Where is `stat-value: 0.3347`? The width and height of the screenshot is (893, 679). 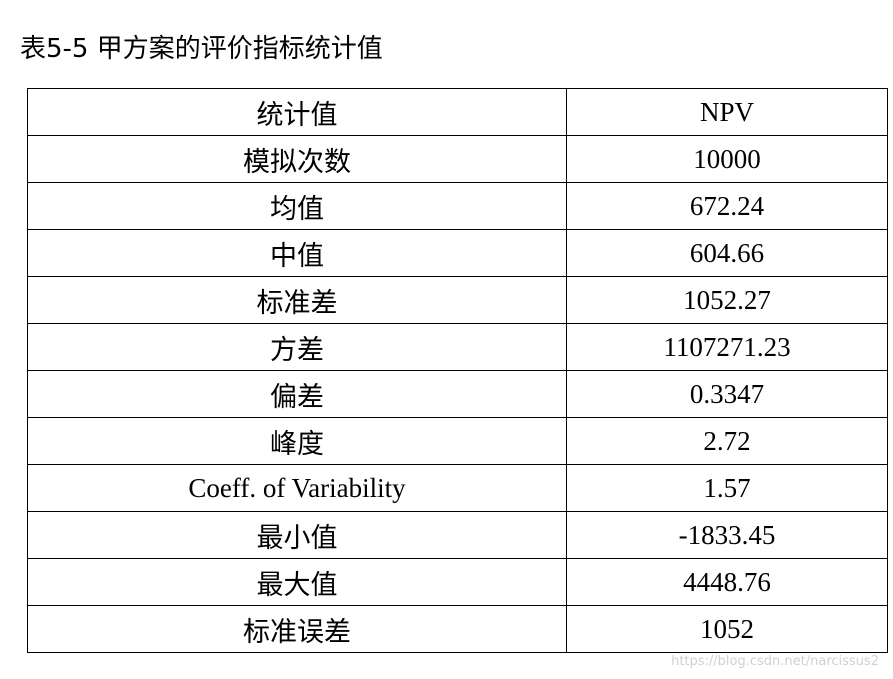 stat-value: 0.3347 is located at coordinates (727, 394).